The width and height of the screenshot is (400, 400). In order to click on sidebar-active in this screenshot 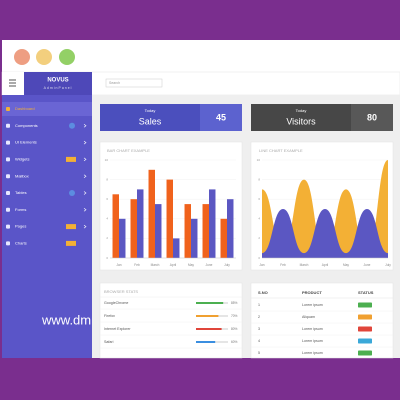, I will do `click(47, 109)`.